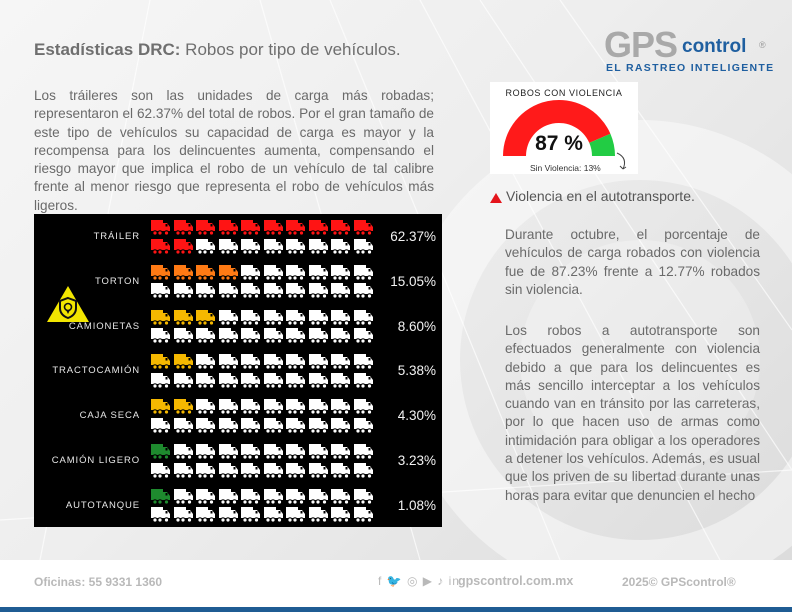  What do you see at coordinates (419, 581) in the screenshot?
I see `footer-social-icons: f 🐦 ◎ ▶ ♪ in` at bounding box center [419, 581].